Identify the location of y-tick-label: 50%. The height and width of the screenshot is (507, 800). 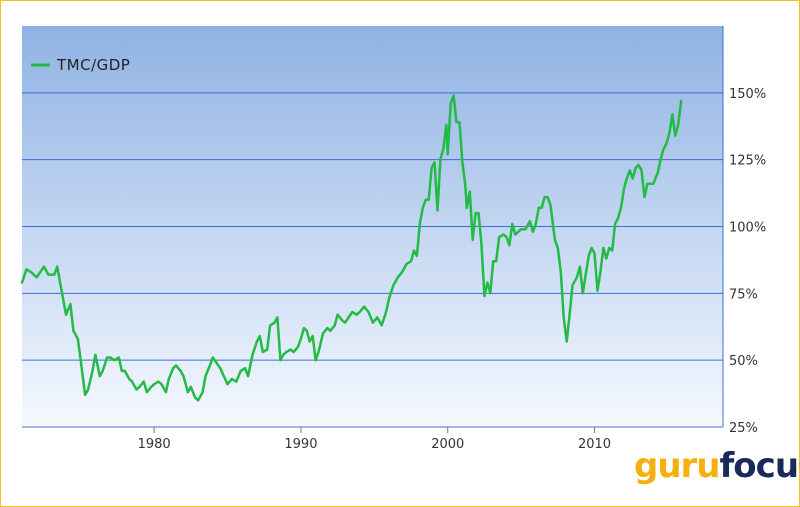
(743, 361).